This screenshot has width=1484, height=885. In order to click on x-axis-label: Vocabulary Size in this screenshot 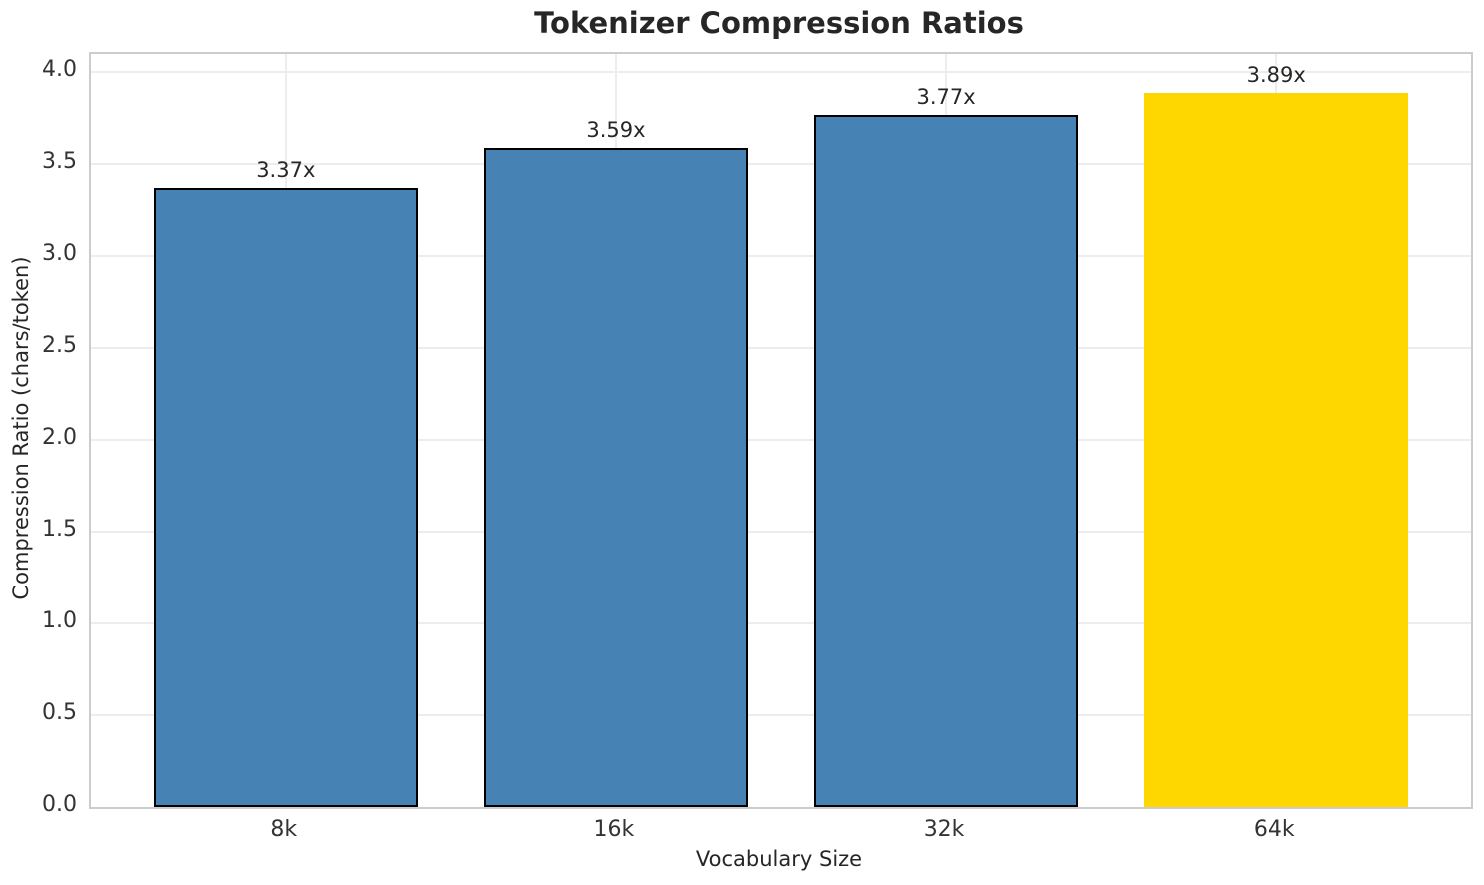, I will do `click(779, 859)`.